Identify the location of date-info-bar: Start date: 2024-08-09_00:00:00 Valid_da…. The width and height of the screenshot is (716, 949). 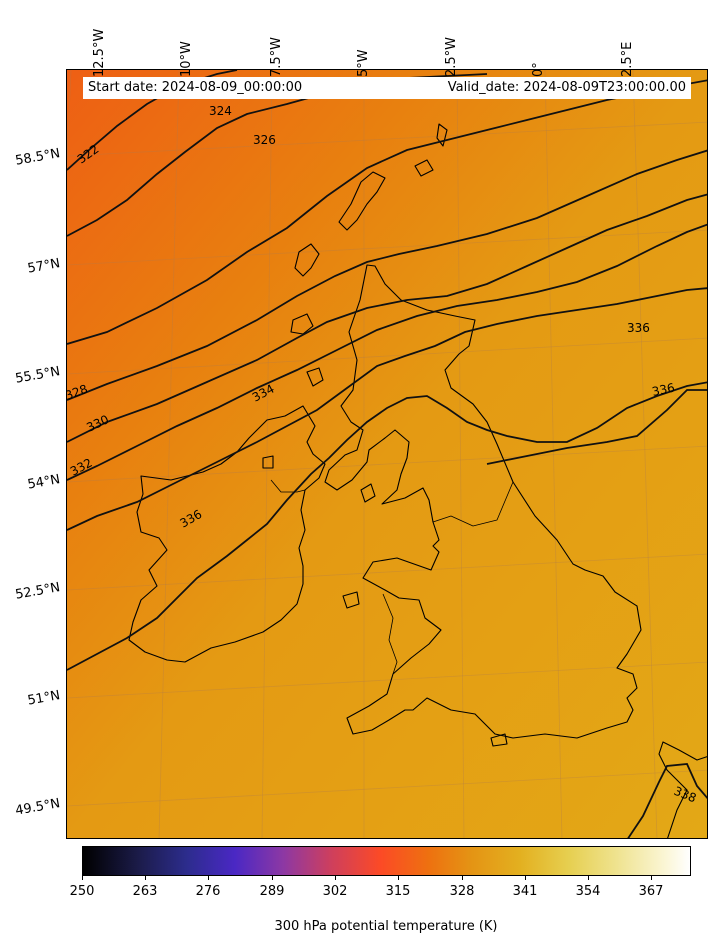
(387, 88).